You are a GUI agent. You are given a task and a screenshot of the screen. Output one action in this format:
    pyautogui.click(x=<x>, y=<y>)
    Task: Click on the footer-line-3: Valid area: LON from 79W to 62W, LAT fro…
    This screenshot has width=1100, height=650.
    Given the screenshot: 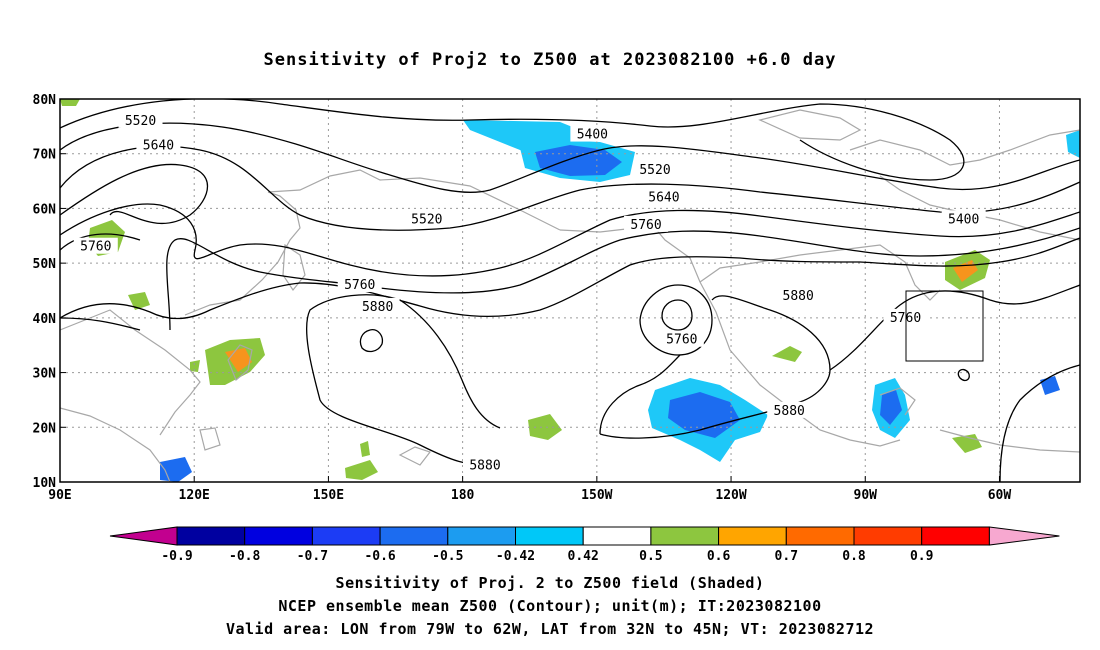 What is the action you would take?
    pyautogui.click(x=550, y=629)
    